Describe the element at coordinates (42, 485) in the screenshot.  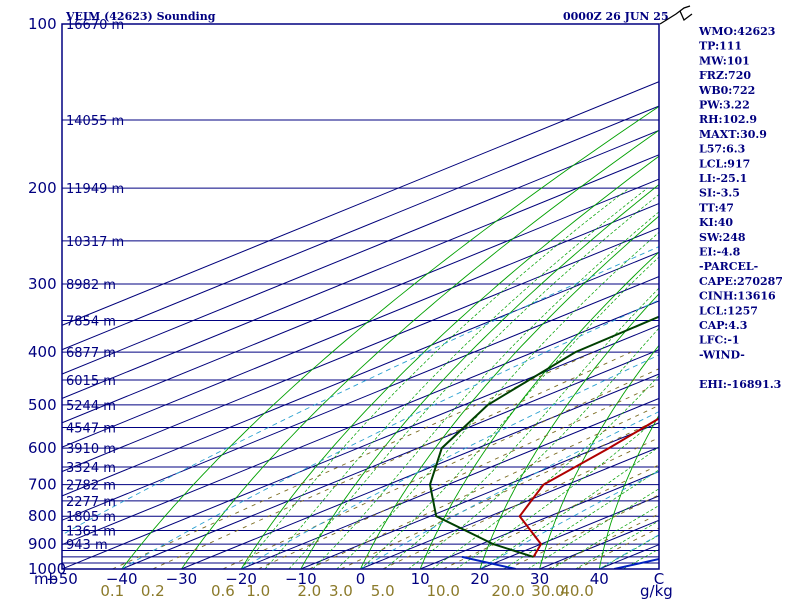
I see `pressure-tick-label: 700` at that location.